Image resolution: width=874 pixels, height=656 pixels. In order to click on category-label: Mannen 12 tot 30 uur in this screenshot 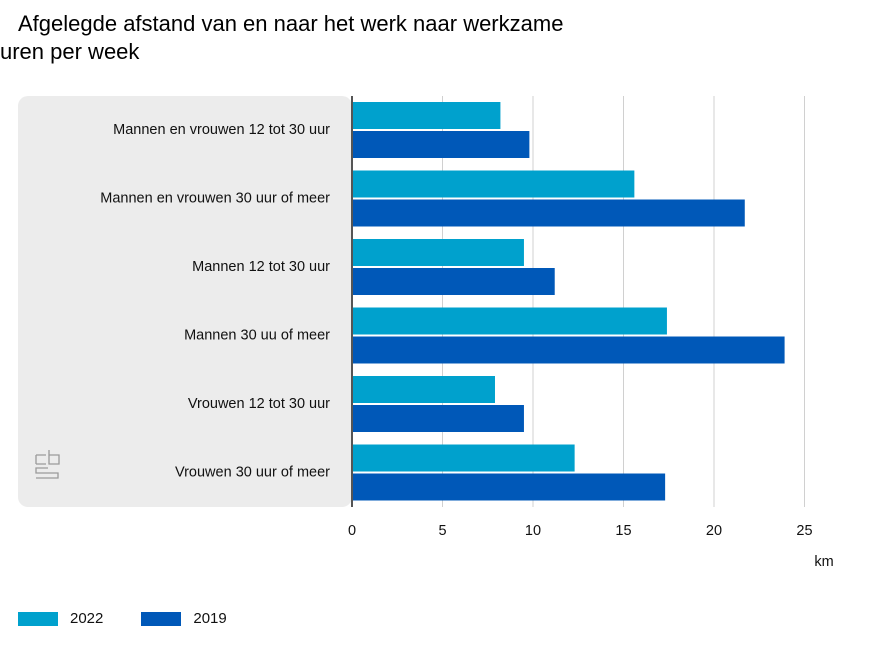, I will do `click(261, 267)`.